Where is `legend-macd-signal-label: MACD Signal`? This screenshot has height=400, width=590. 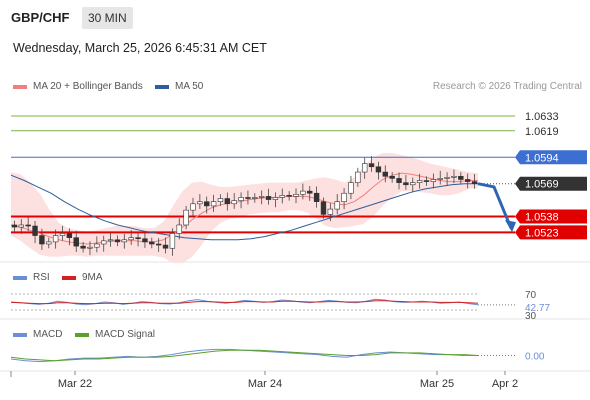
legend-macd-signal-label: MACD Signal is located at coordinates (125, 334).